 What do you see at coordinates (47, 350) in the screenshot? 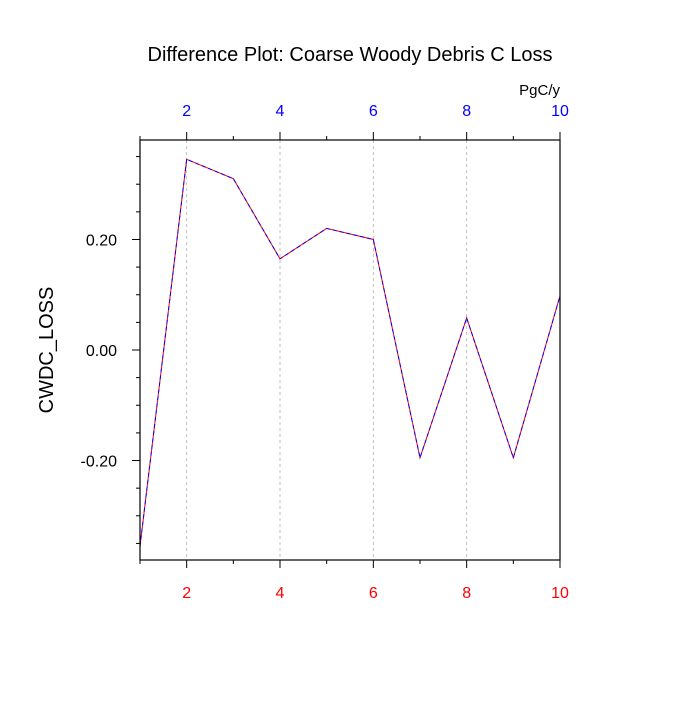
I see `y-axis-label: CWDC_LOSS` at bounding box center [47, 350].